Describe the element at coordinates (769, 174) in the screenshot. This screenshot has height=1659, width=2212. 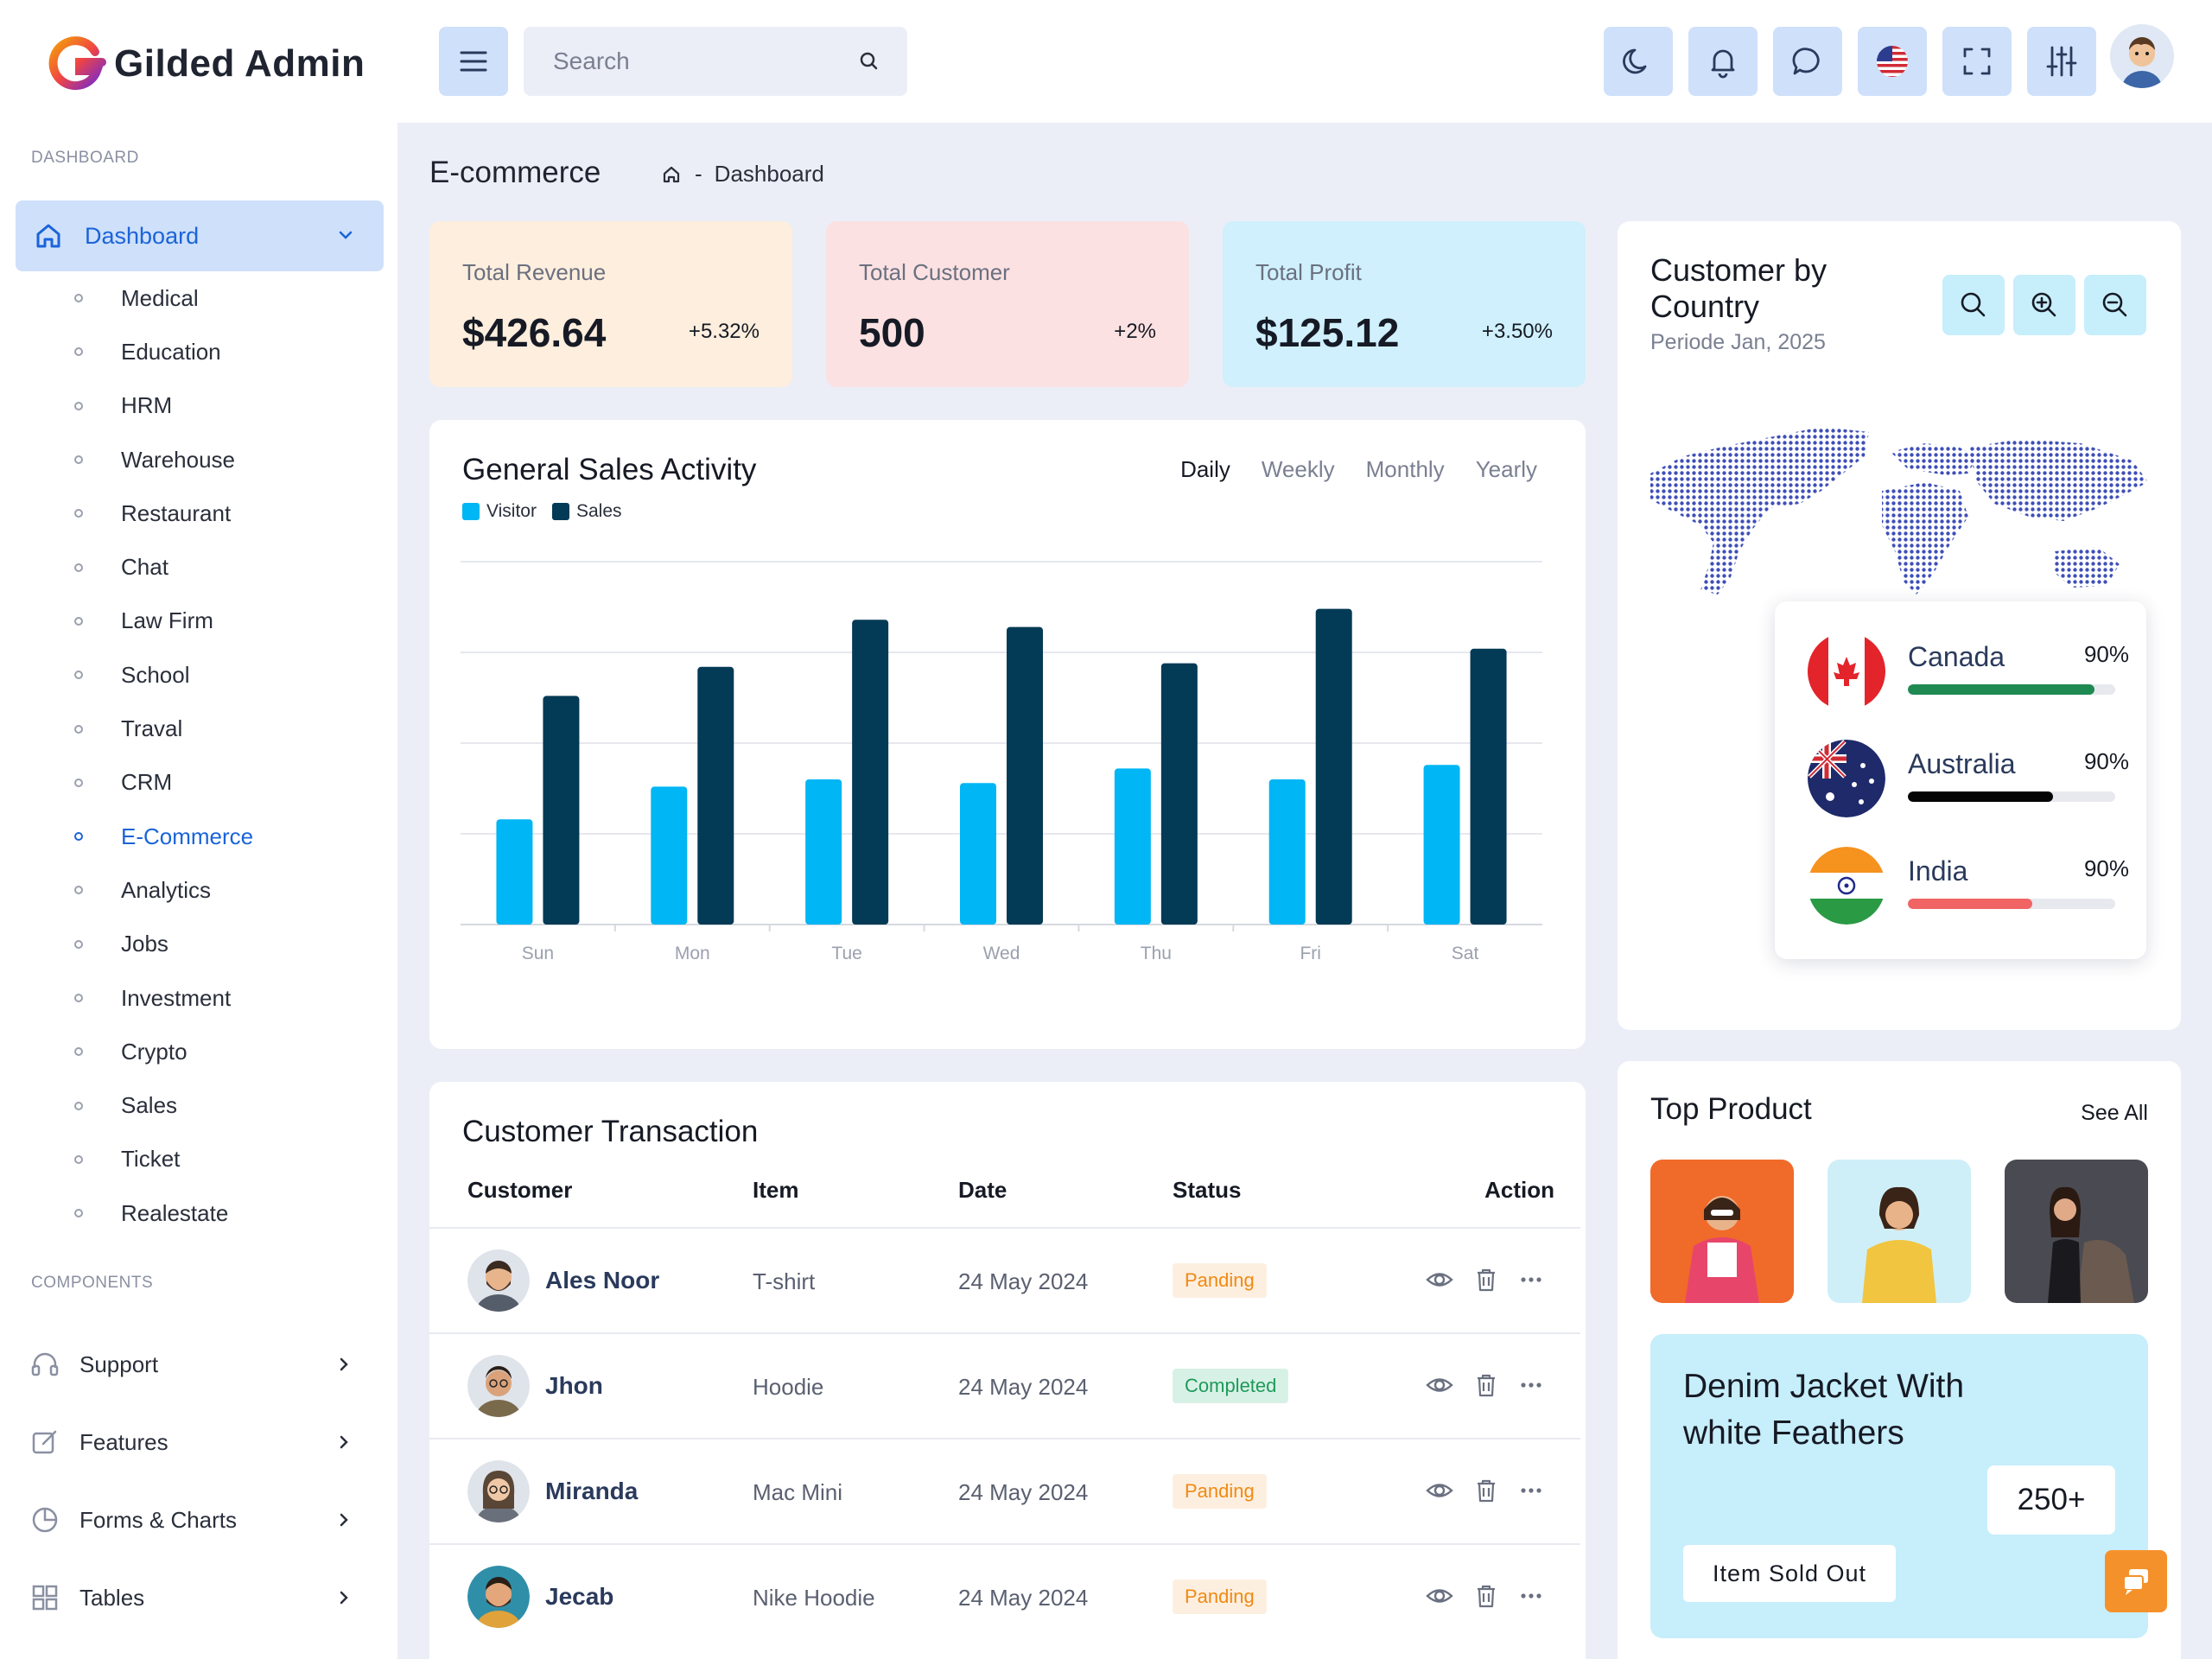
I see `breadcrumb-current: Dashboard` at that location.